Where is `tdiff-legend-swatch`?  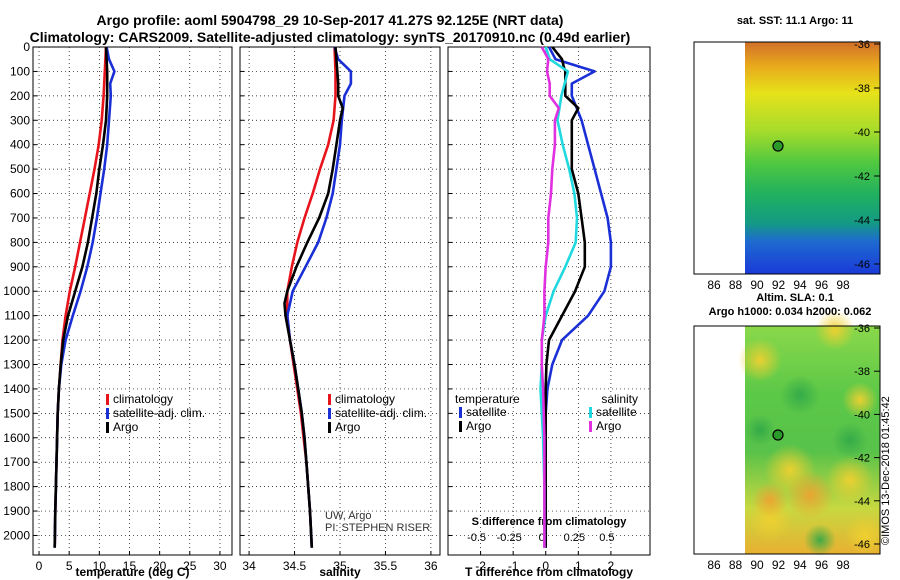
tdiff-legend-swatch is located at coordinates (460, 426).